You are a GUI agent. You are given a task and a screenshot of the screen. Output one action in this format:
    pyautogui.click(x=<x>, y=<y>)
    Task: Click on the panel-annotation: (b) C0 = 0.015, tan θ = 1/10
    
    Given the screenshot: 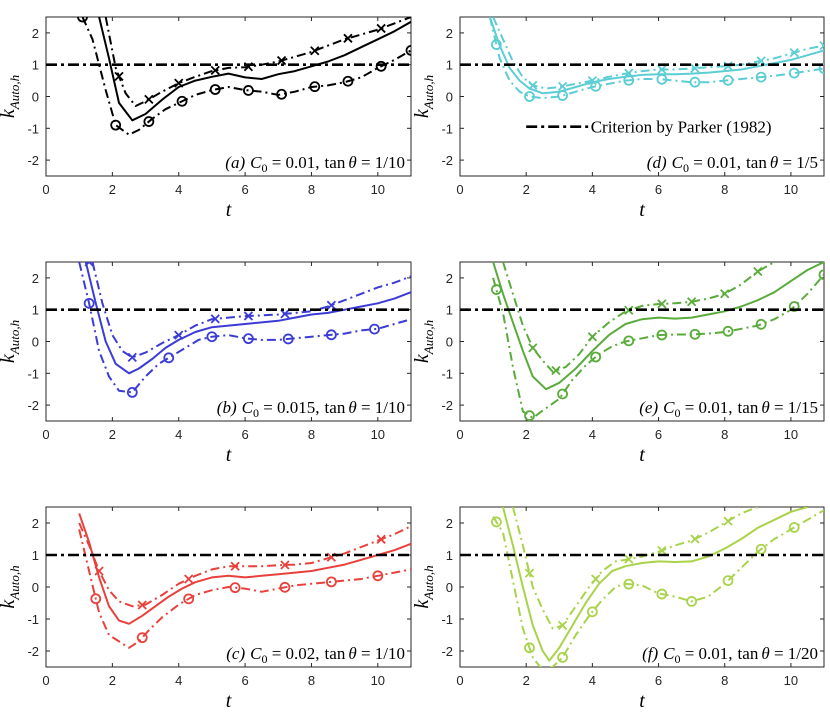 What is the action you would take?
    pyautogui.click(x=311, y=409)
    